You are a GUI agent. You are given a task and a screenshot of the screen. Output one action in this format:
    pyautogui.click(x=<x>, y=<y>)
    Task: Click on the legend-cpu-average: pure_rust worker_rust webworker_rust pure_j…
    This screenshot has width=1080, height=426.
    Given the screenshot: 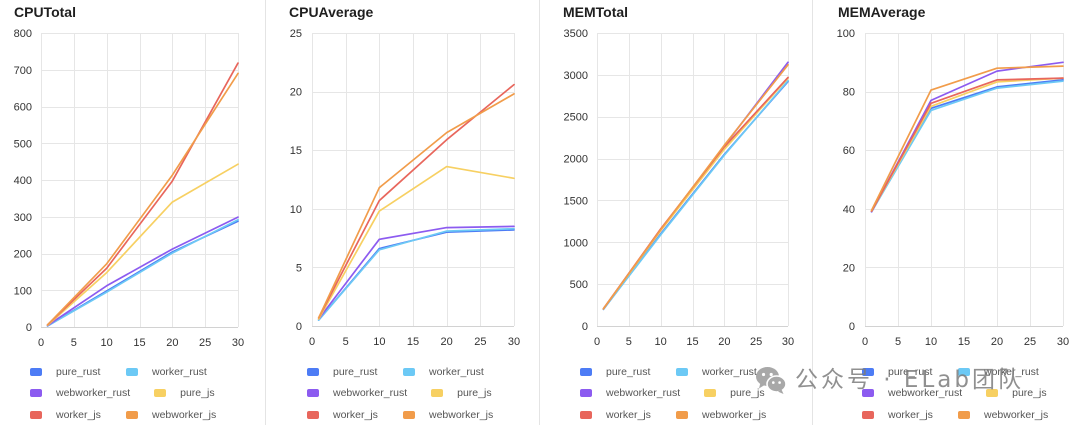 What is the action you would take?
    pyautogui.click(x=400, y=393)
    